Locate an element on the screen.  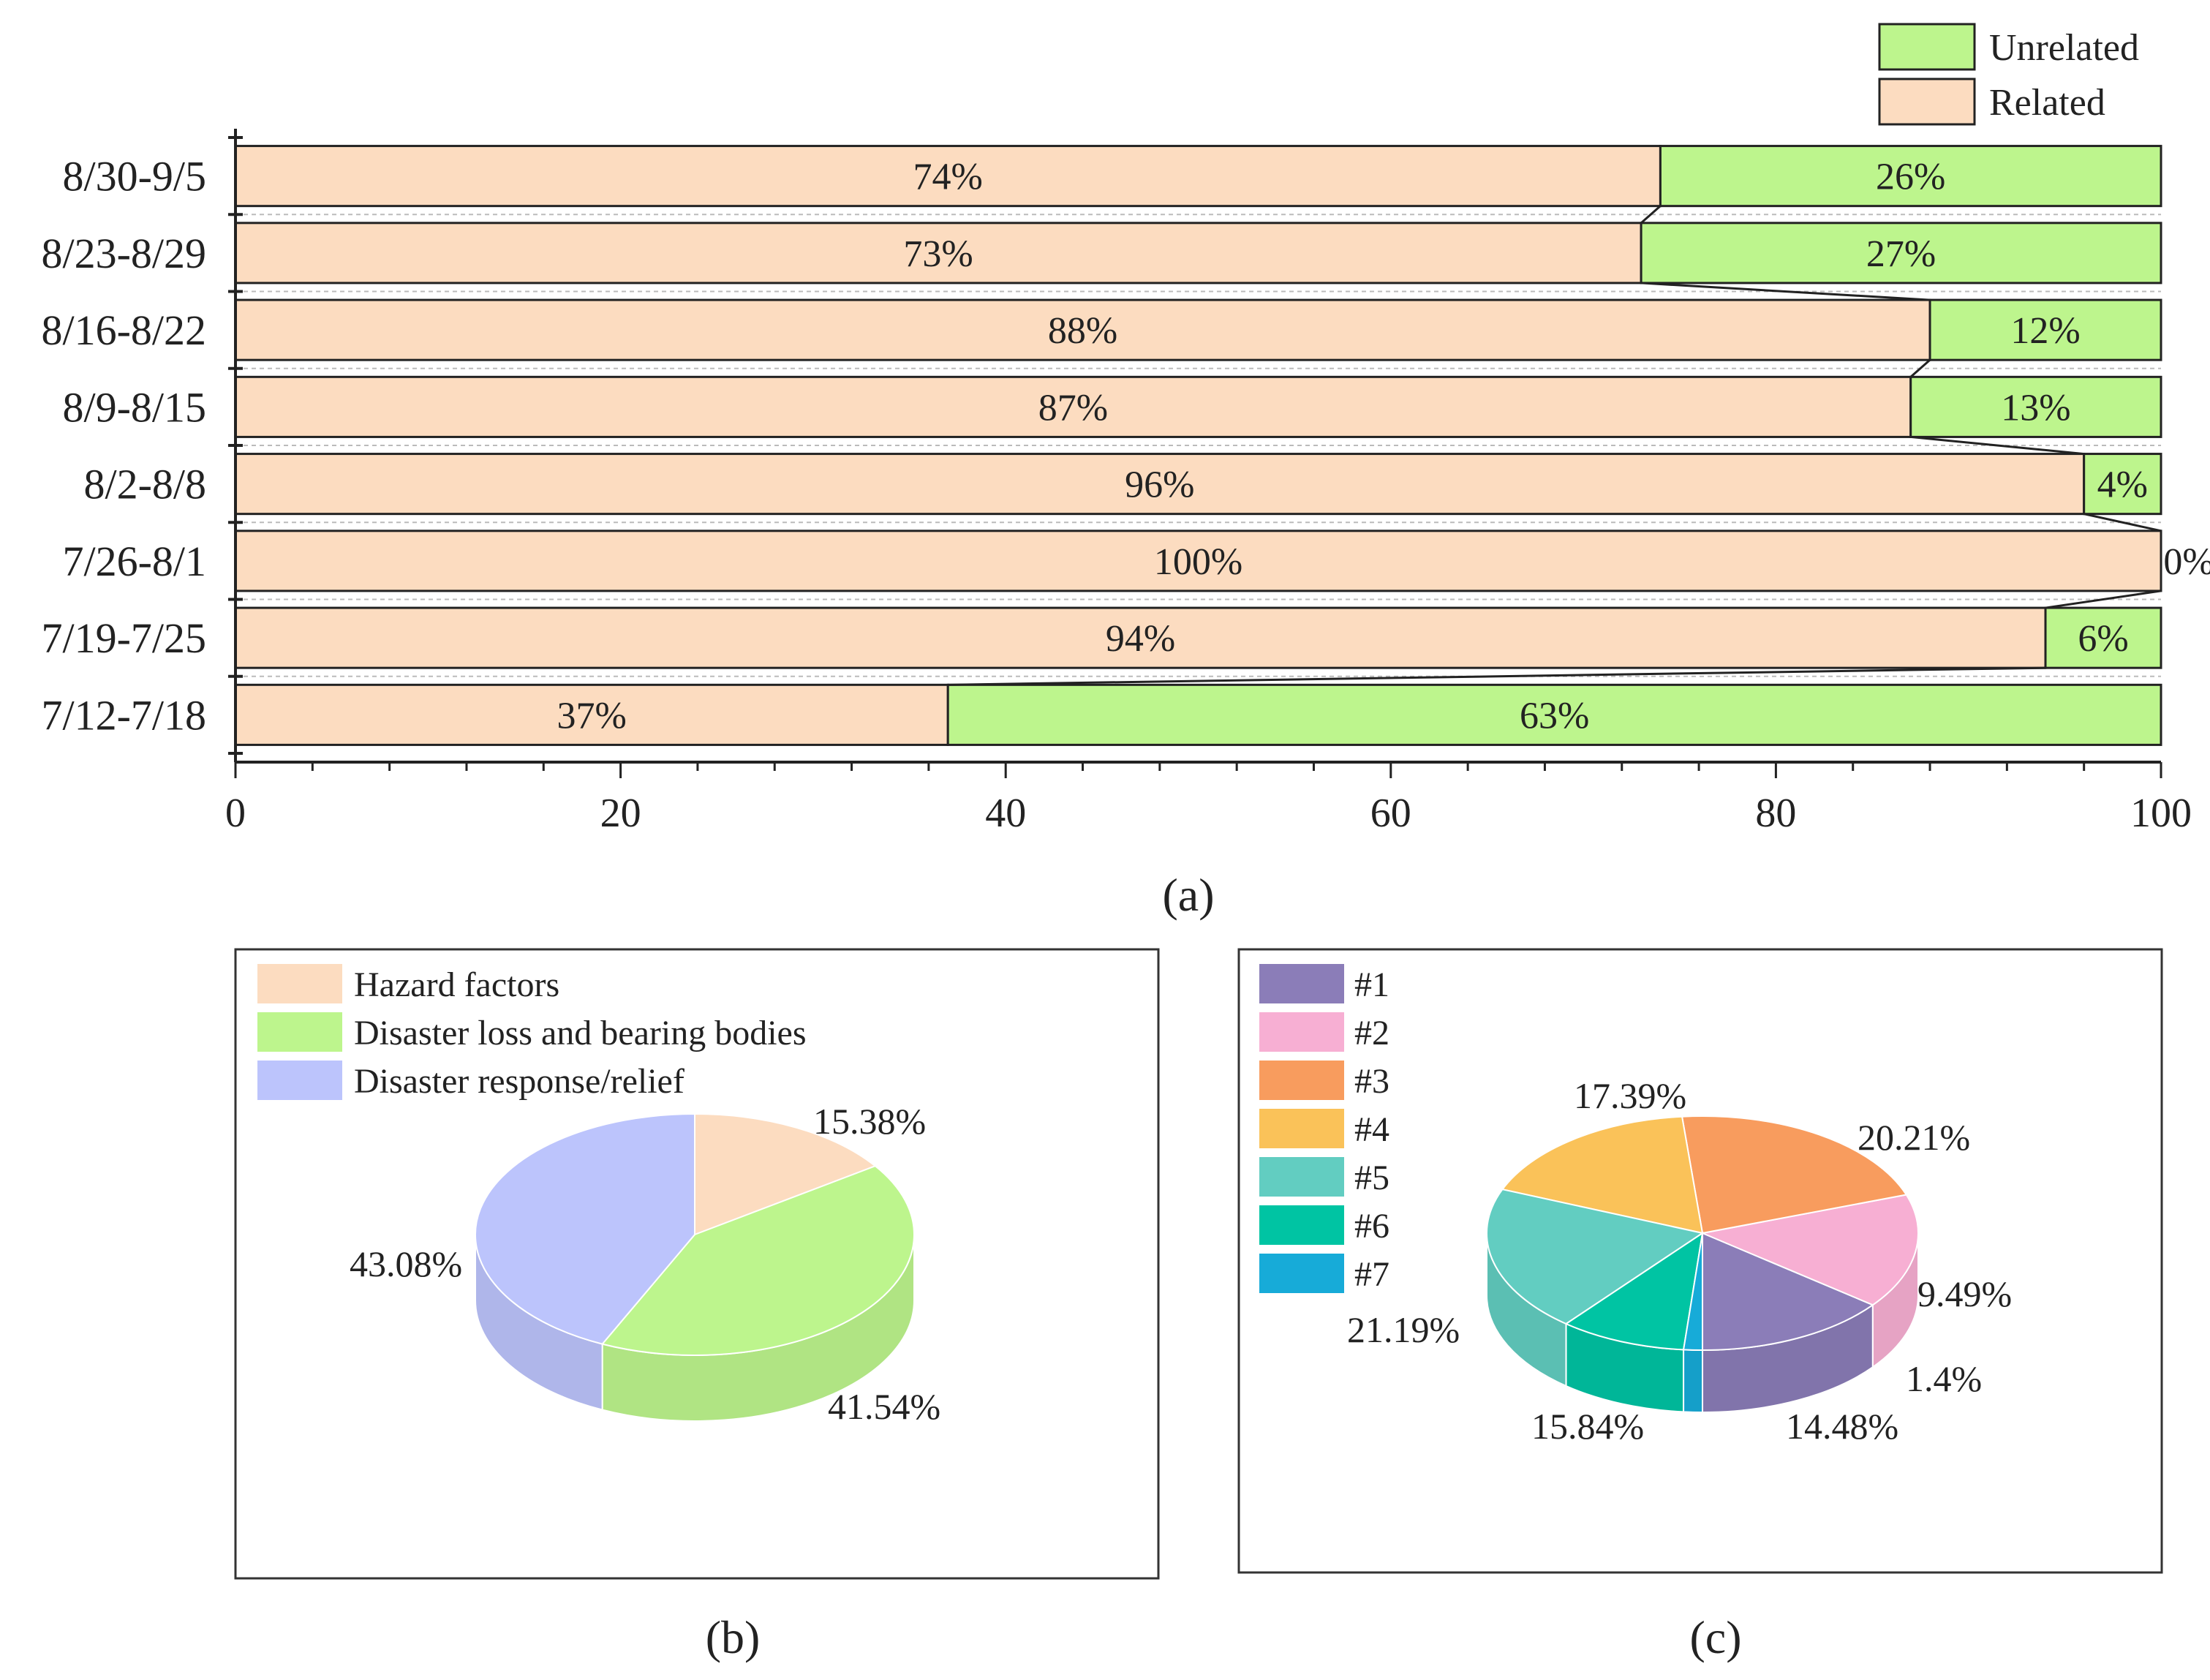
bar-label-related: 100% is located at coordinates (1198, 562).